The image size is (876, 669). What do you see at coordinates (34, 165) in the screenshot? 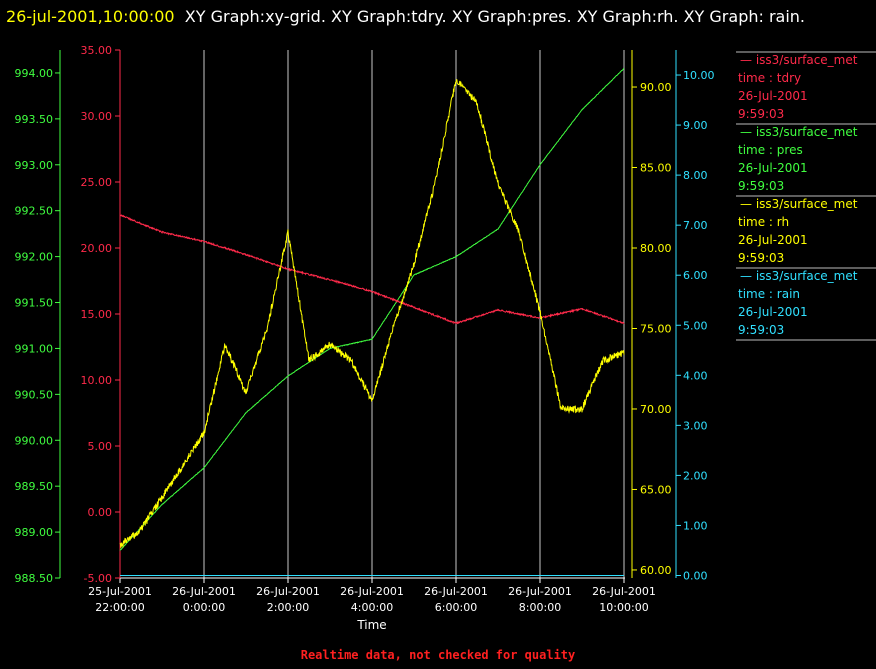
I see `y-tick-label-pres: 993.00` at bounding box center [34, 165].